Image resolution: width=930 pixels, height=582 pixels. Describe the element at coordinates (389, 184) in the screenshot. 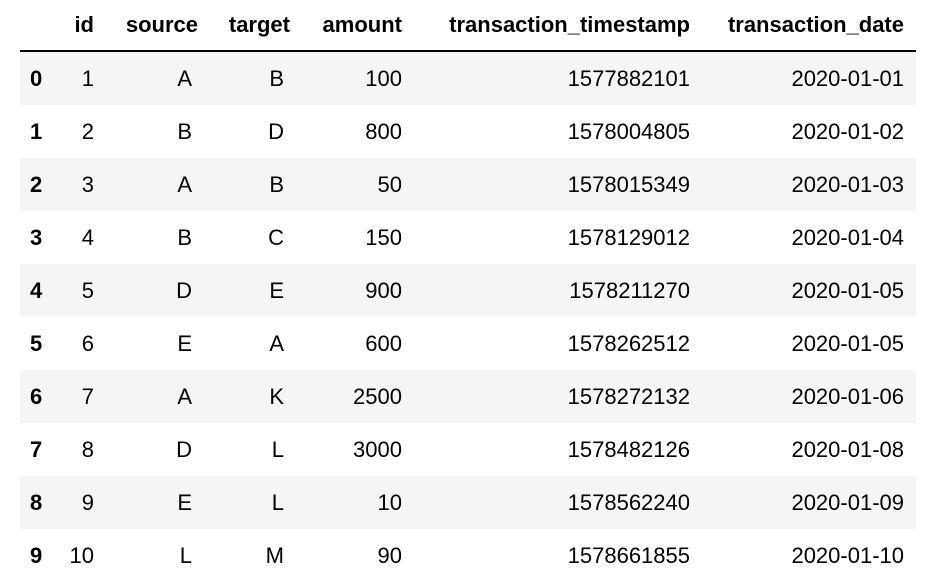

I see `cell-amount: 50` at that location.